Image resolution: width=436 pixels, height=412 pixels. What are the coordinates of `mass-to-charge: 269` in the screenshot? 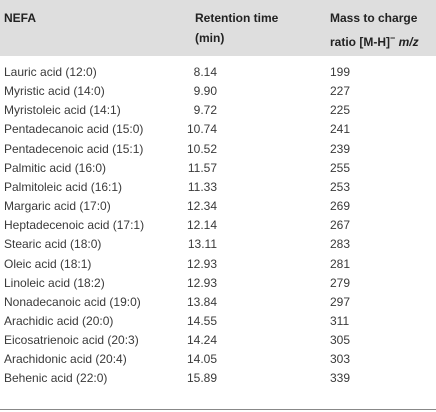 It's located at (340, 206).